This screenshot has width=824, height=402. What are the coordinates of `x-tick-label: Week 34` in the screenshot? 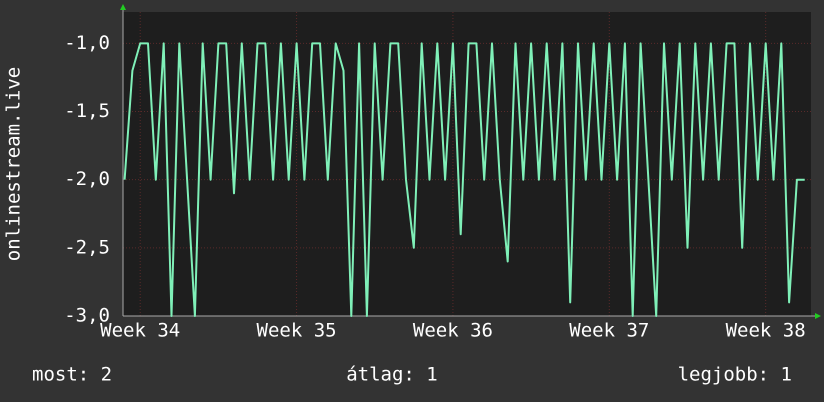 It's located at (140, 331).